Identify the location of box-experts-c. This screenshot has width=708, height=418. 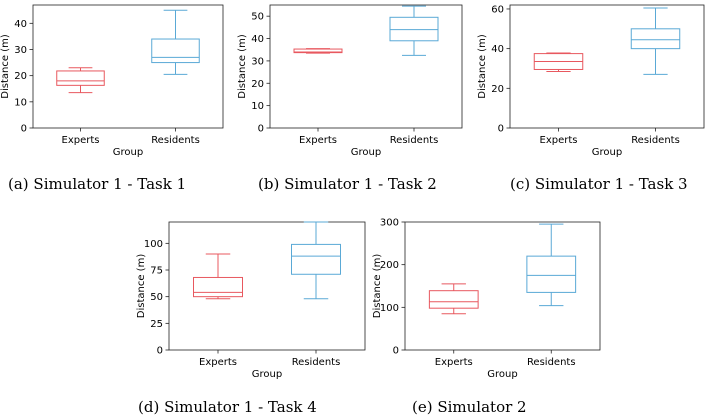
(558, 62).